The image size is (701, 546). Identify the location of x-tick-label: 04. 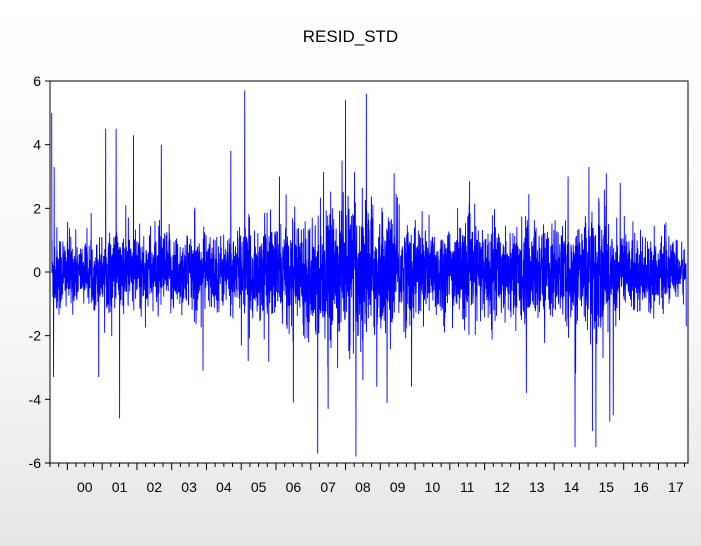
(224, 487).